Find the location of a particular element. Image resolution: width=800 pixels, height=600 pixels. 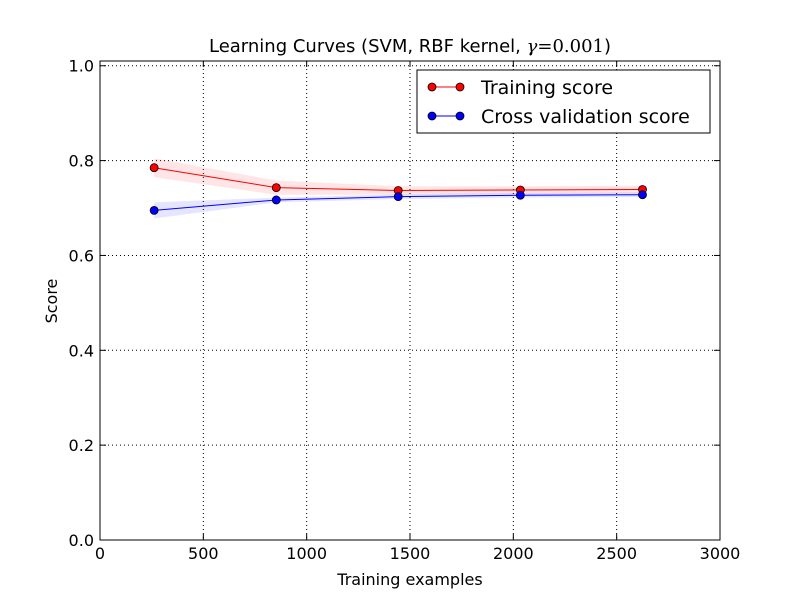

x-tick-label: 1000 is located at coordinates (306, 553).